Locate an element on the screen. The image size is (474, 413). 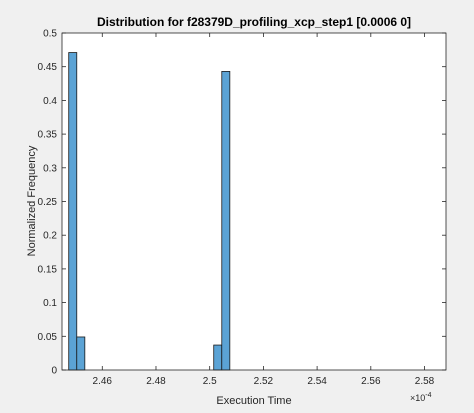
x-axis-label: Execution Time is located at coordinates (253, 401).